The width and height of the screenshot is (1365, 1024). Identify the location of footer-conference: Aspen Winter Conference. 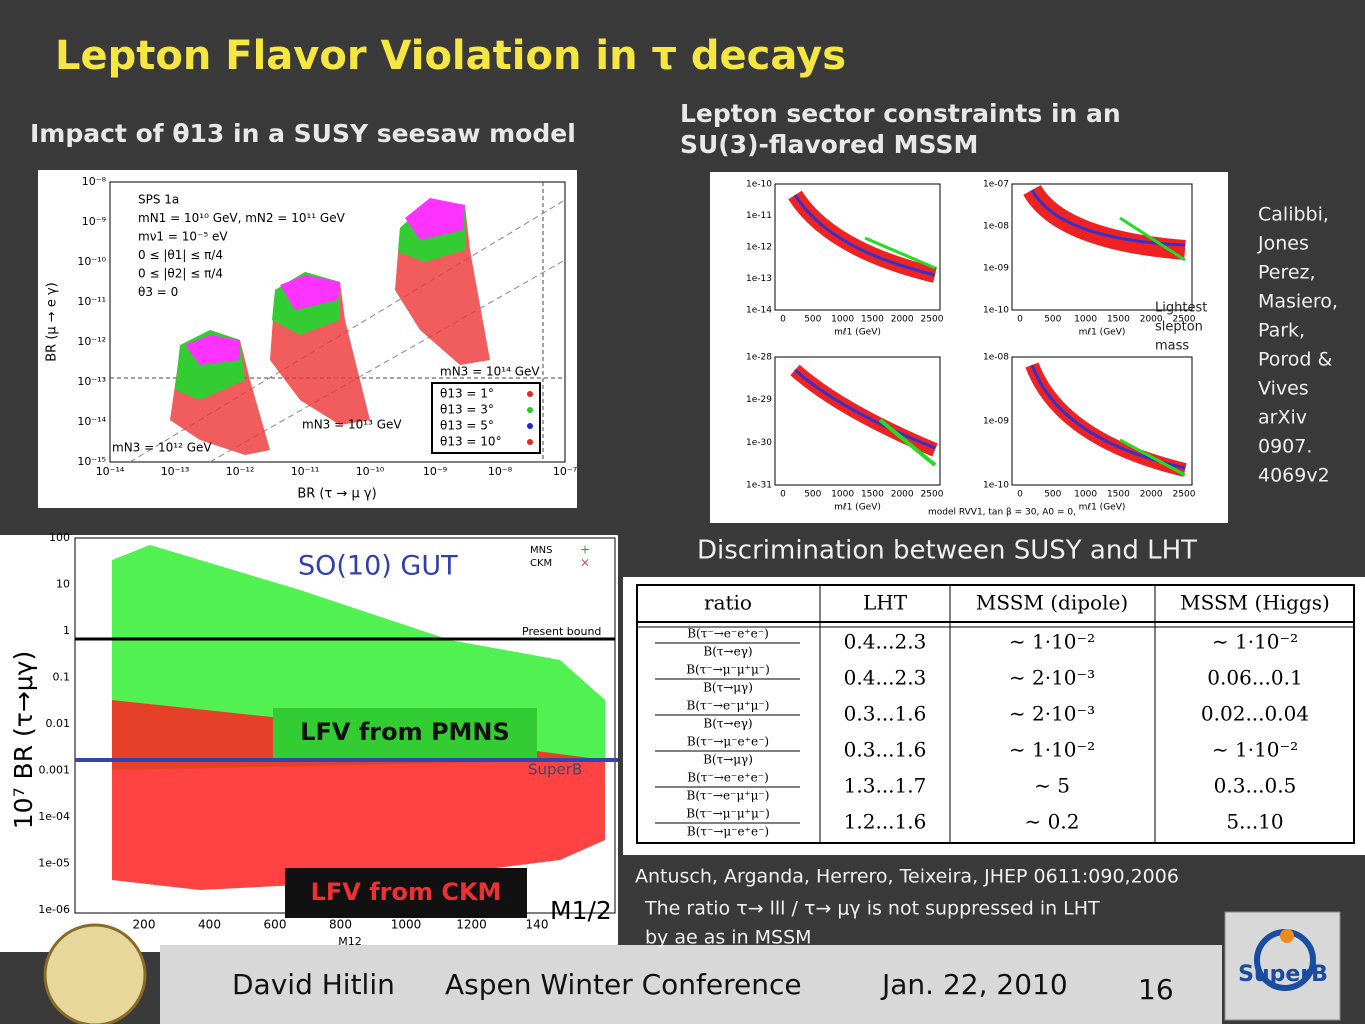
(623, 984).